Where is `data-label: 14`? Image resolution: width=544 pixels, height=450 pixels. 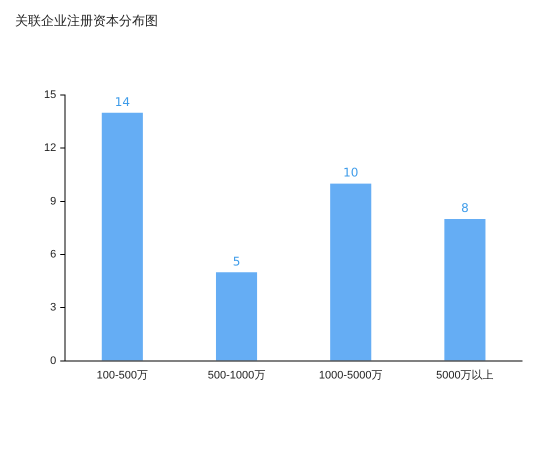 data-label: 14 is located at coordinates (122, 101).